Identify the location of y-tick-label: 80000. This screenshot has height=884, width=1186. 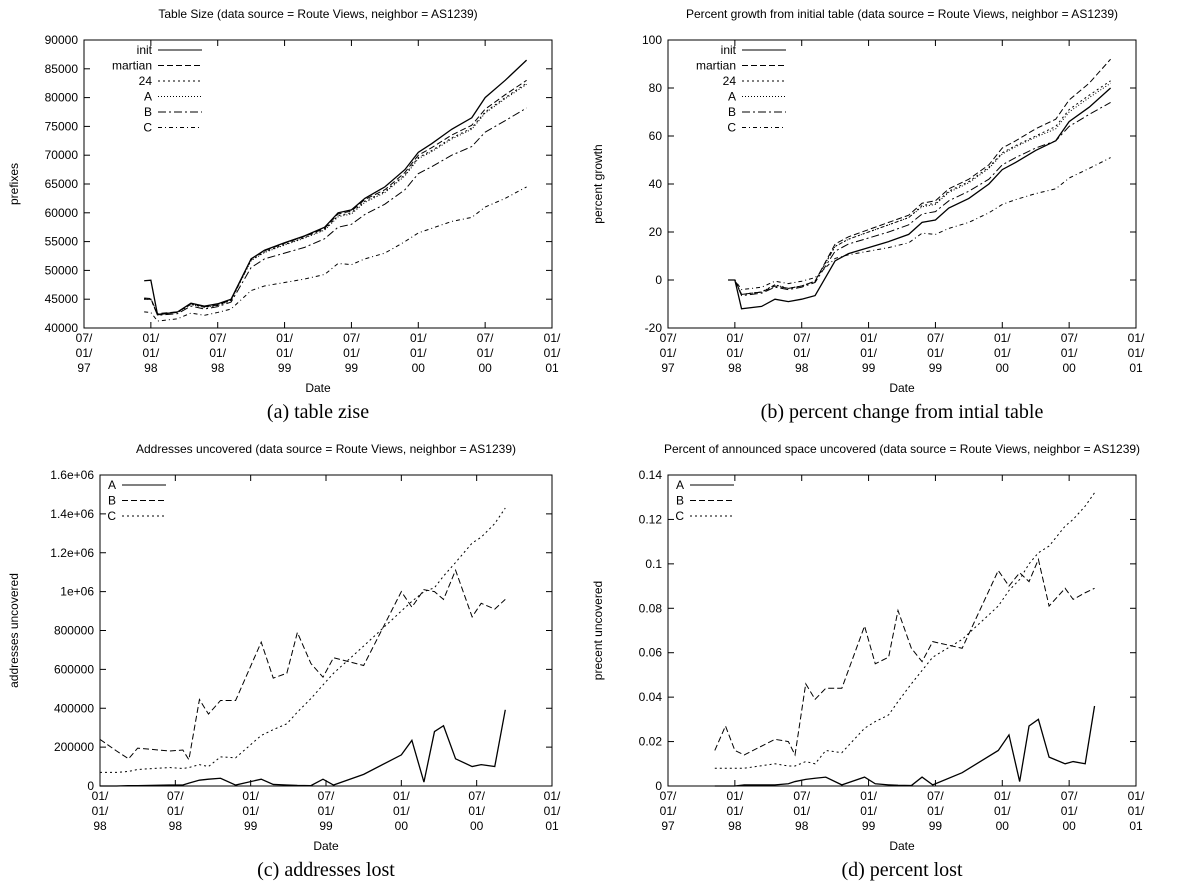
(62, 98).